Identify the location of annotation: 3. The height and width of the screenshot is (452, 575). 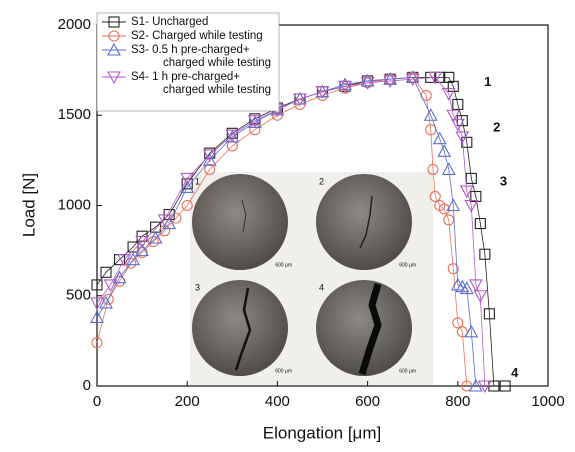
(503, 180).